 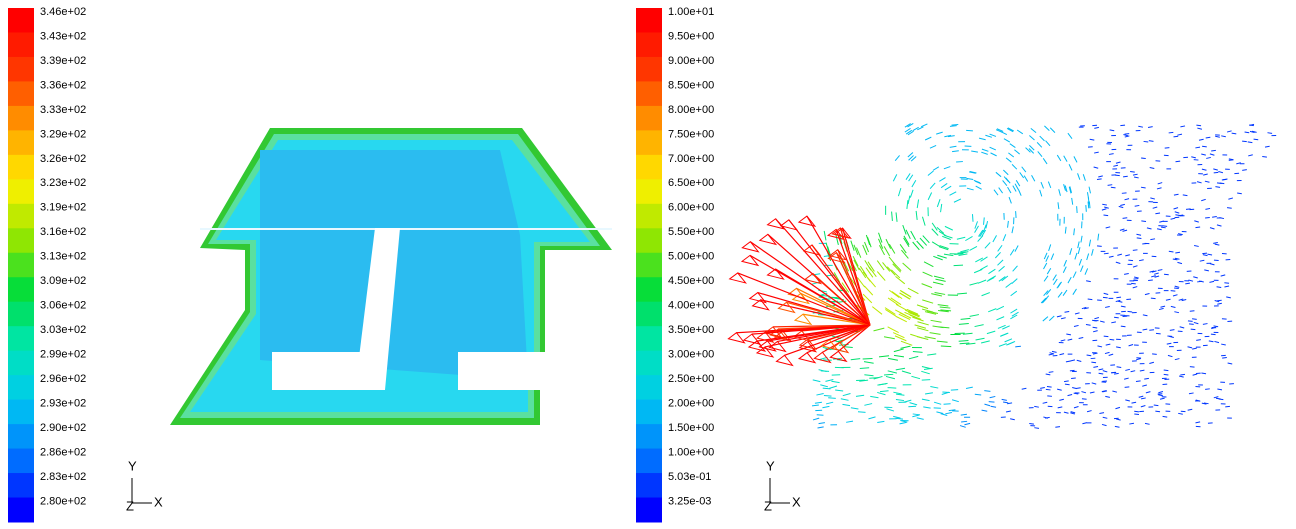 I want to click on legend-label: 3.19e+02, so click(x=63, y=208).